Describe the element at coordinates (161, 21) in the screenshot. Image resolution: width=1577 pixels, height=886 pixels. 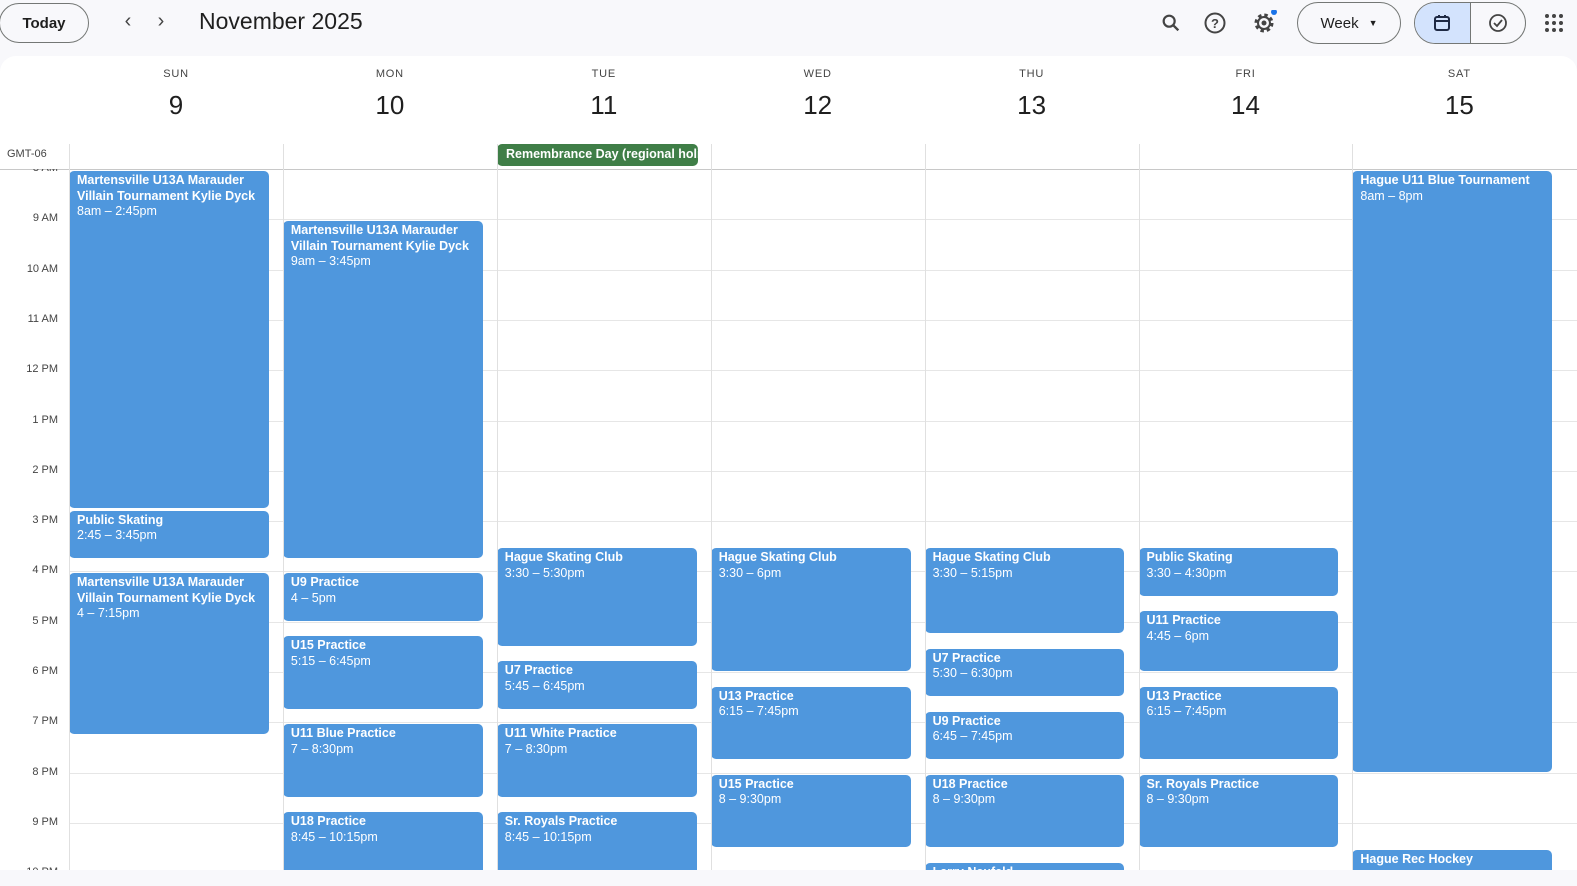
I see `chevron-right-icon: ›` at that location.